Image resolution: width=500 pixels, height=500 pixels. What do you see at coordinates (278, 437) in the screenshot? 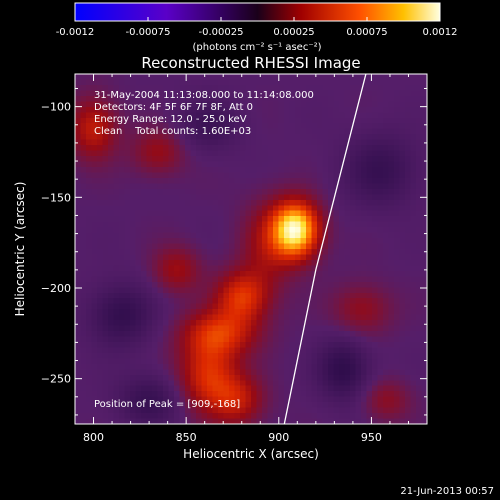
I see `x-tick-label: 900` at bounding box center [278, 437].